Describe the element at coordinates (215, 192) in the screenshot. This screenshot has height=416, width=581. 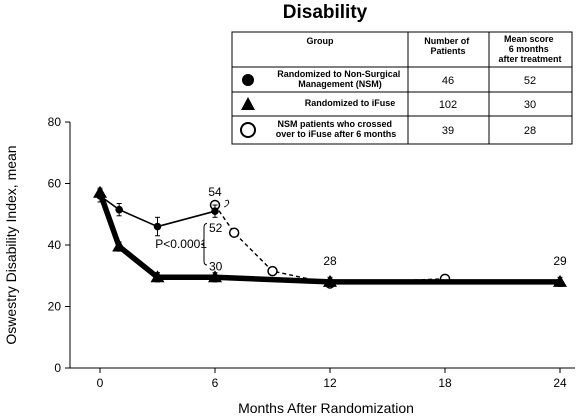
I see `annotation-54: 54` at that location.